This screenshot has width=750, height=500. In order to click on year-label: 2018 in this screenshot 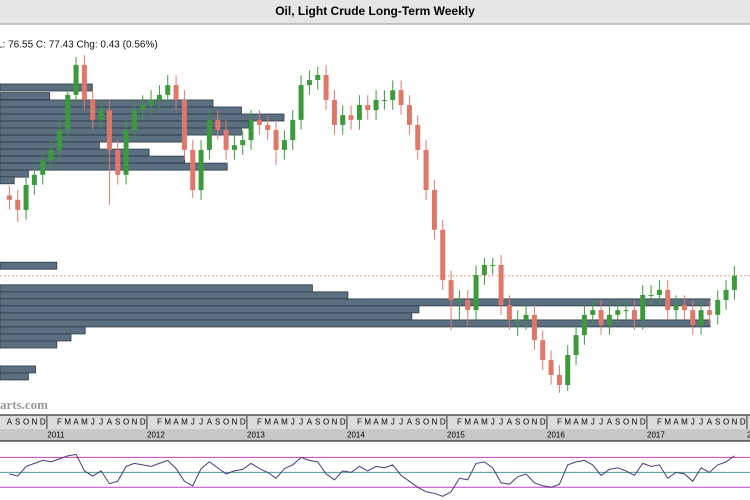, I will do `click(748, 435)`.